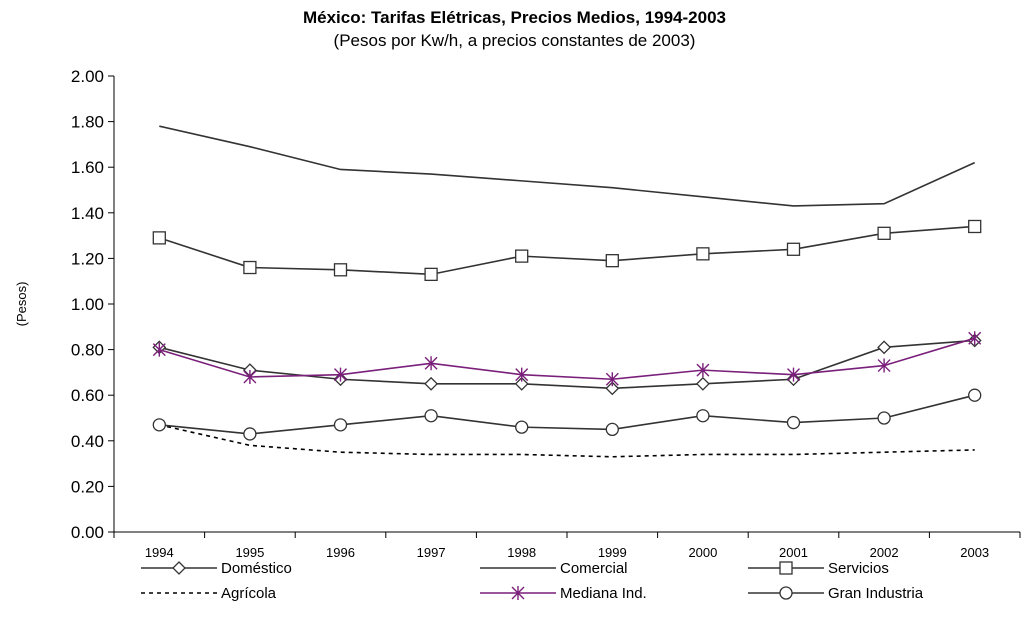  I want to click on x-tick-label: 1994, so click(159, 552).